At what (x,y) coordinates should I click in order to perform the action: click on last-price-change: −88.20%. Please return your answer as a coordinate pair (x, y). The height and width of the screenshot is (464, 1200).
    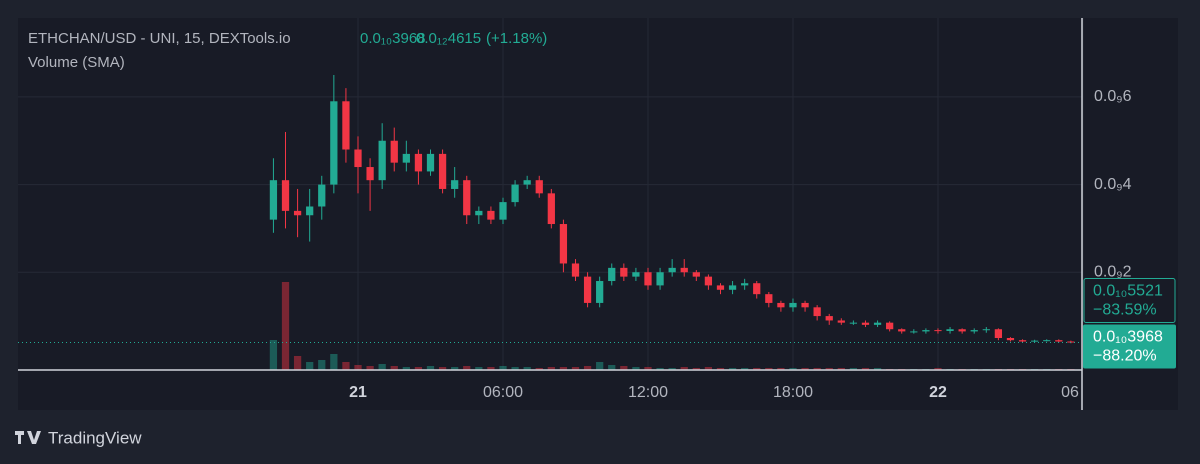
    Looking at the image, I should click on (1125, 356).